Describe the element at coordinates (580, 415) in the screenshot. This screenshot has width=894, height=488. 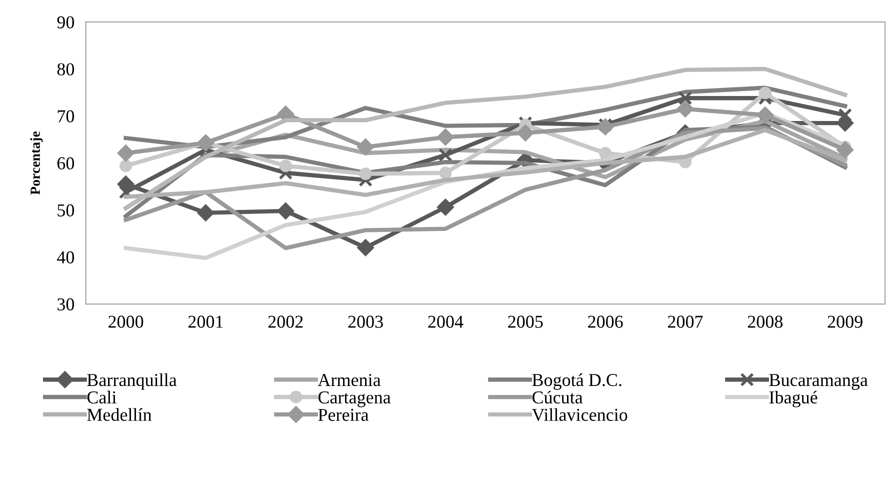
I see `legend-label: Villavicencio` at that location.